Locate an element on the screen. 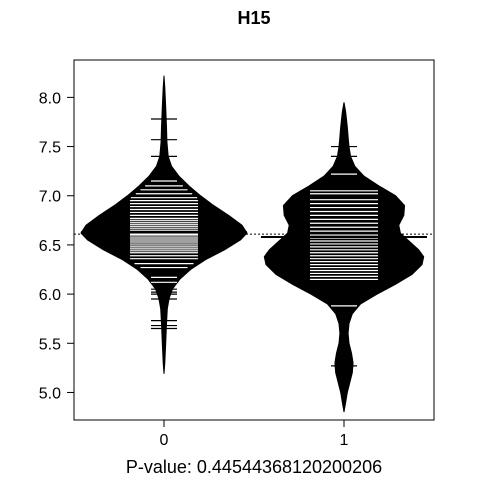 The height and width of the screenshot is (480, 480). y-tick-label: 5.5 is located at coordinates (50, 344).